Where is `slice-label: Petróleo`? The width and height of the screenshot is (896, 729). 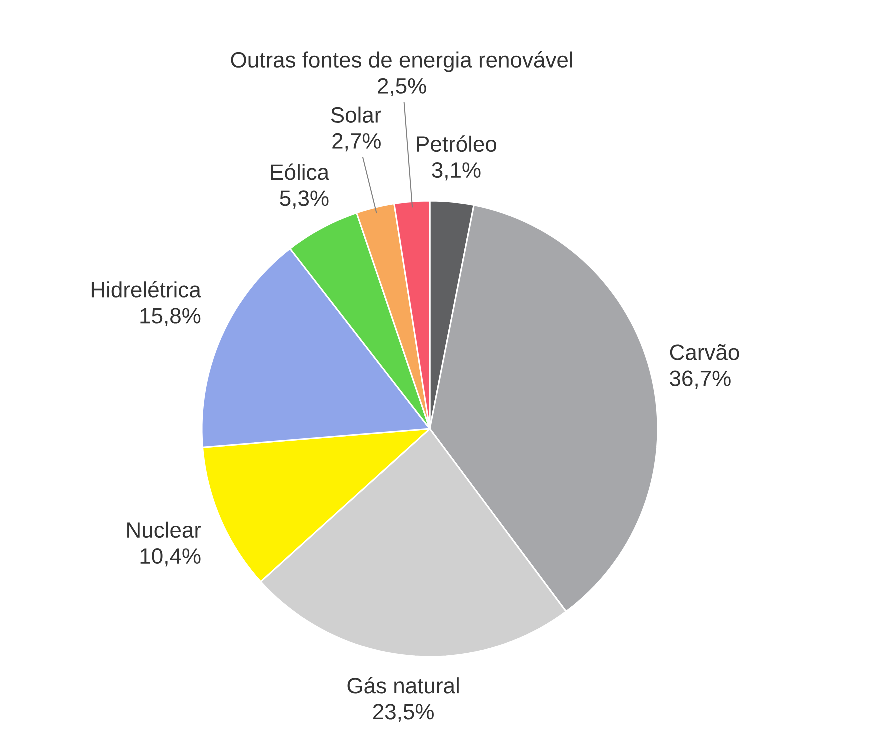
slice-label: Petróleo is located at coordinates (456, 144).